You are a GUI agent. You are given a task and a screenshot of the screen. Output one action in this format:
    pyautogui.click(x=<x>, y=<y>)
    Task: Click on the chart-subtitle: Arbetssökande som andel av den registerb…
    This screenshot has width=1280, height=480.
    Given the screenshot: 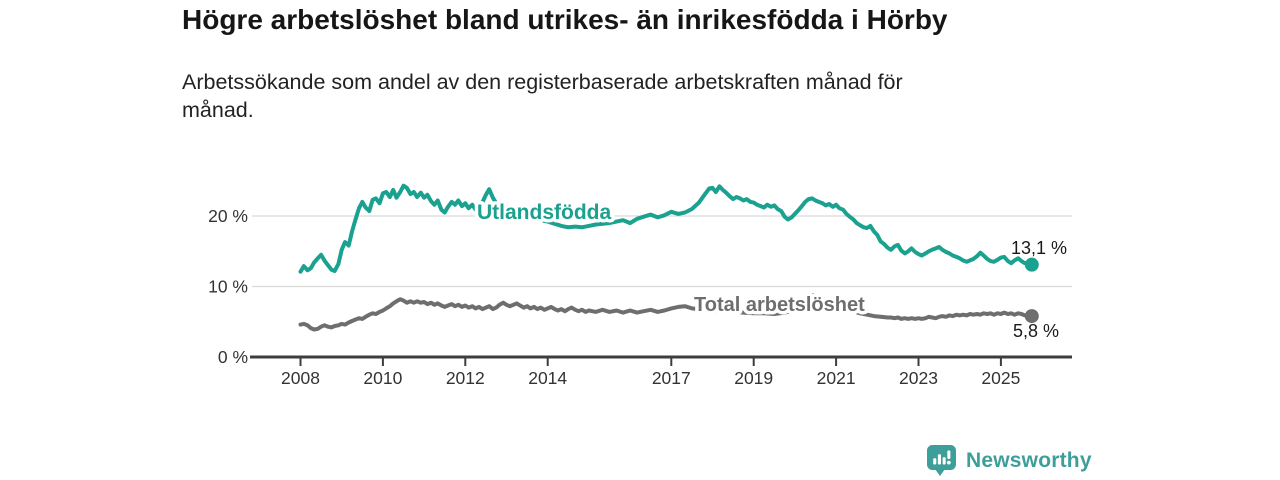 What is the action you would take?
    pyautogui.click(x=542, y=96)
    